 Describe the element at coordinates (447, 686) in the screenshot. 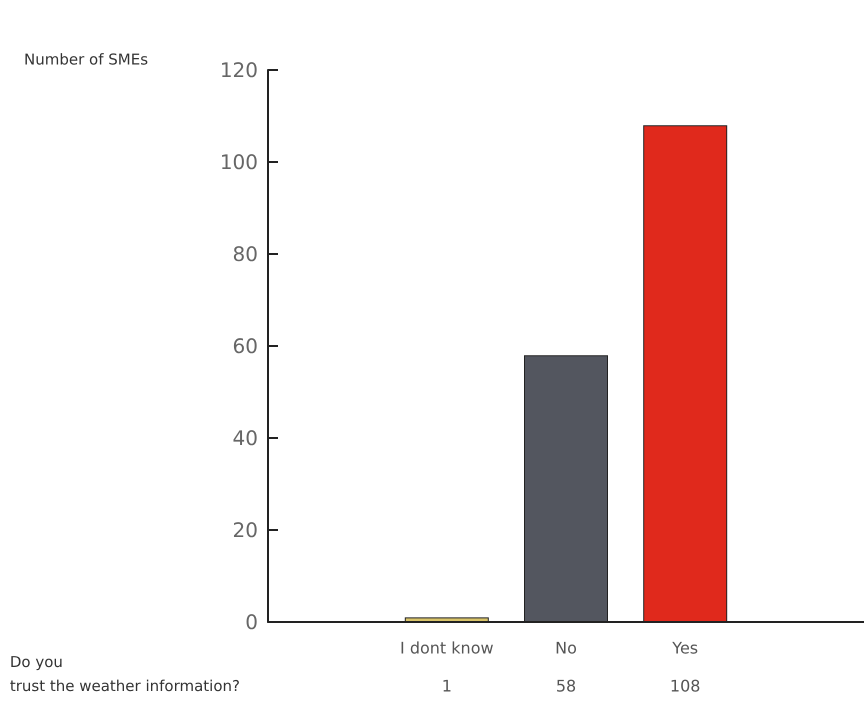

I see `data-label: 1` at that location.